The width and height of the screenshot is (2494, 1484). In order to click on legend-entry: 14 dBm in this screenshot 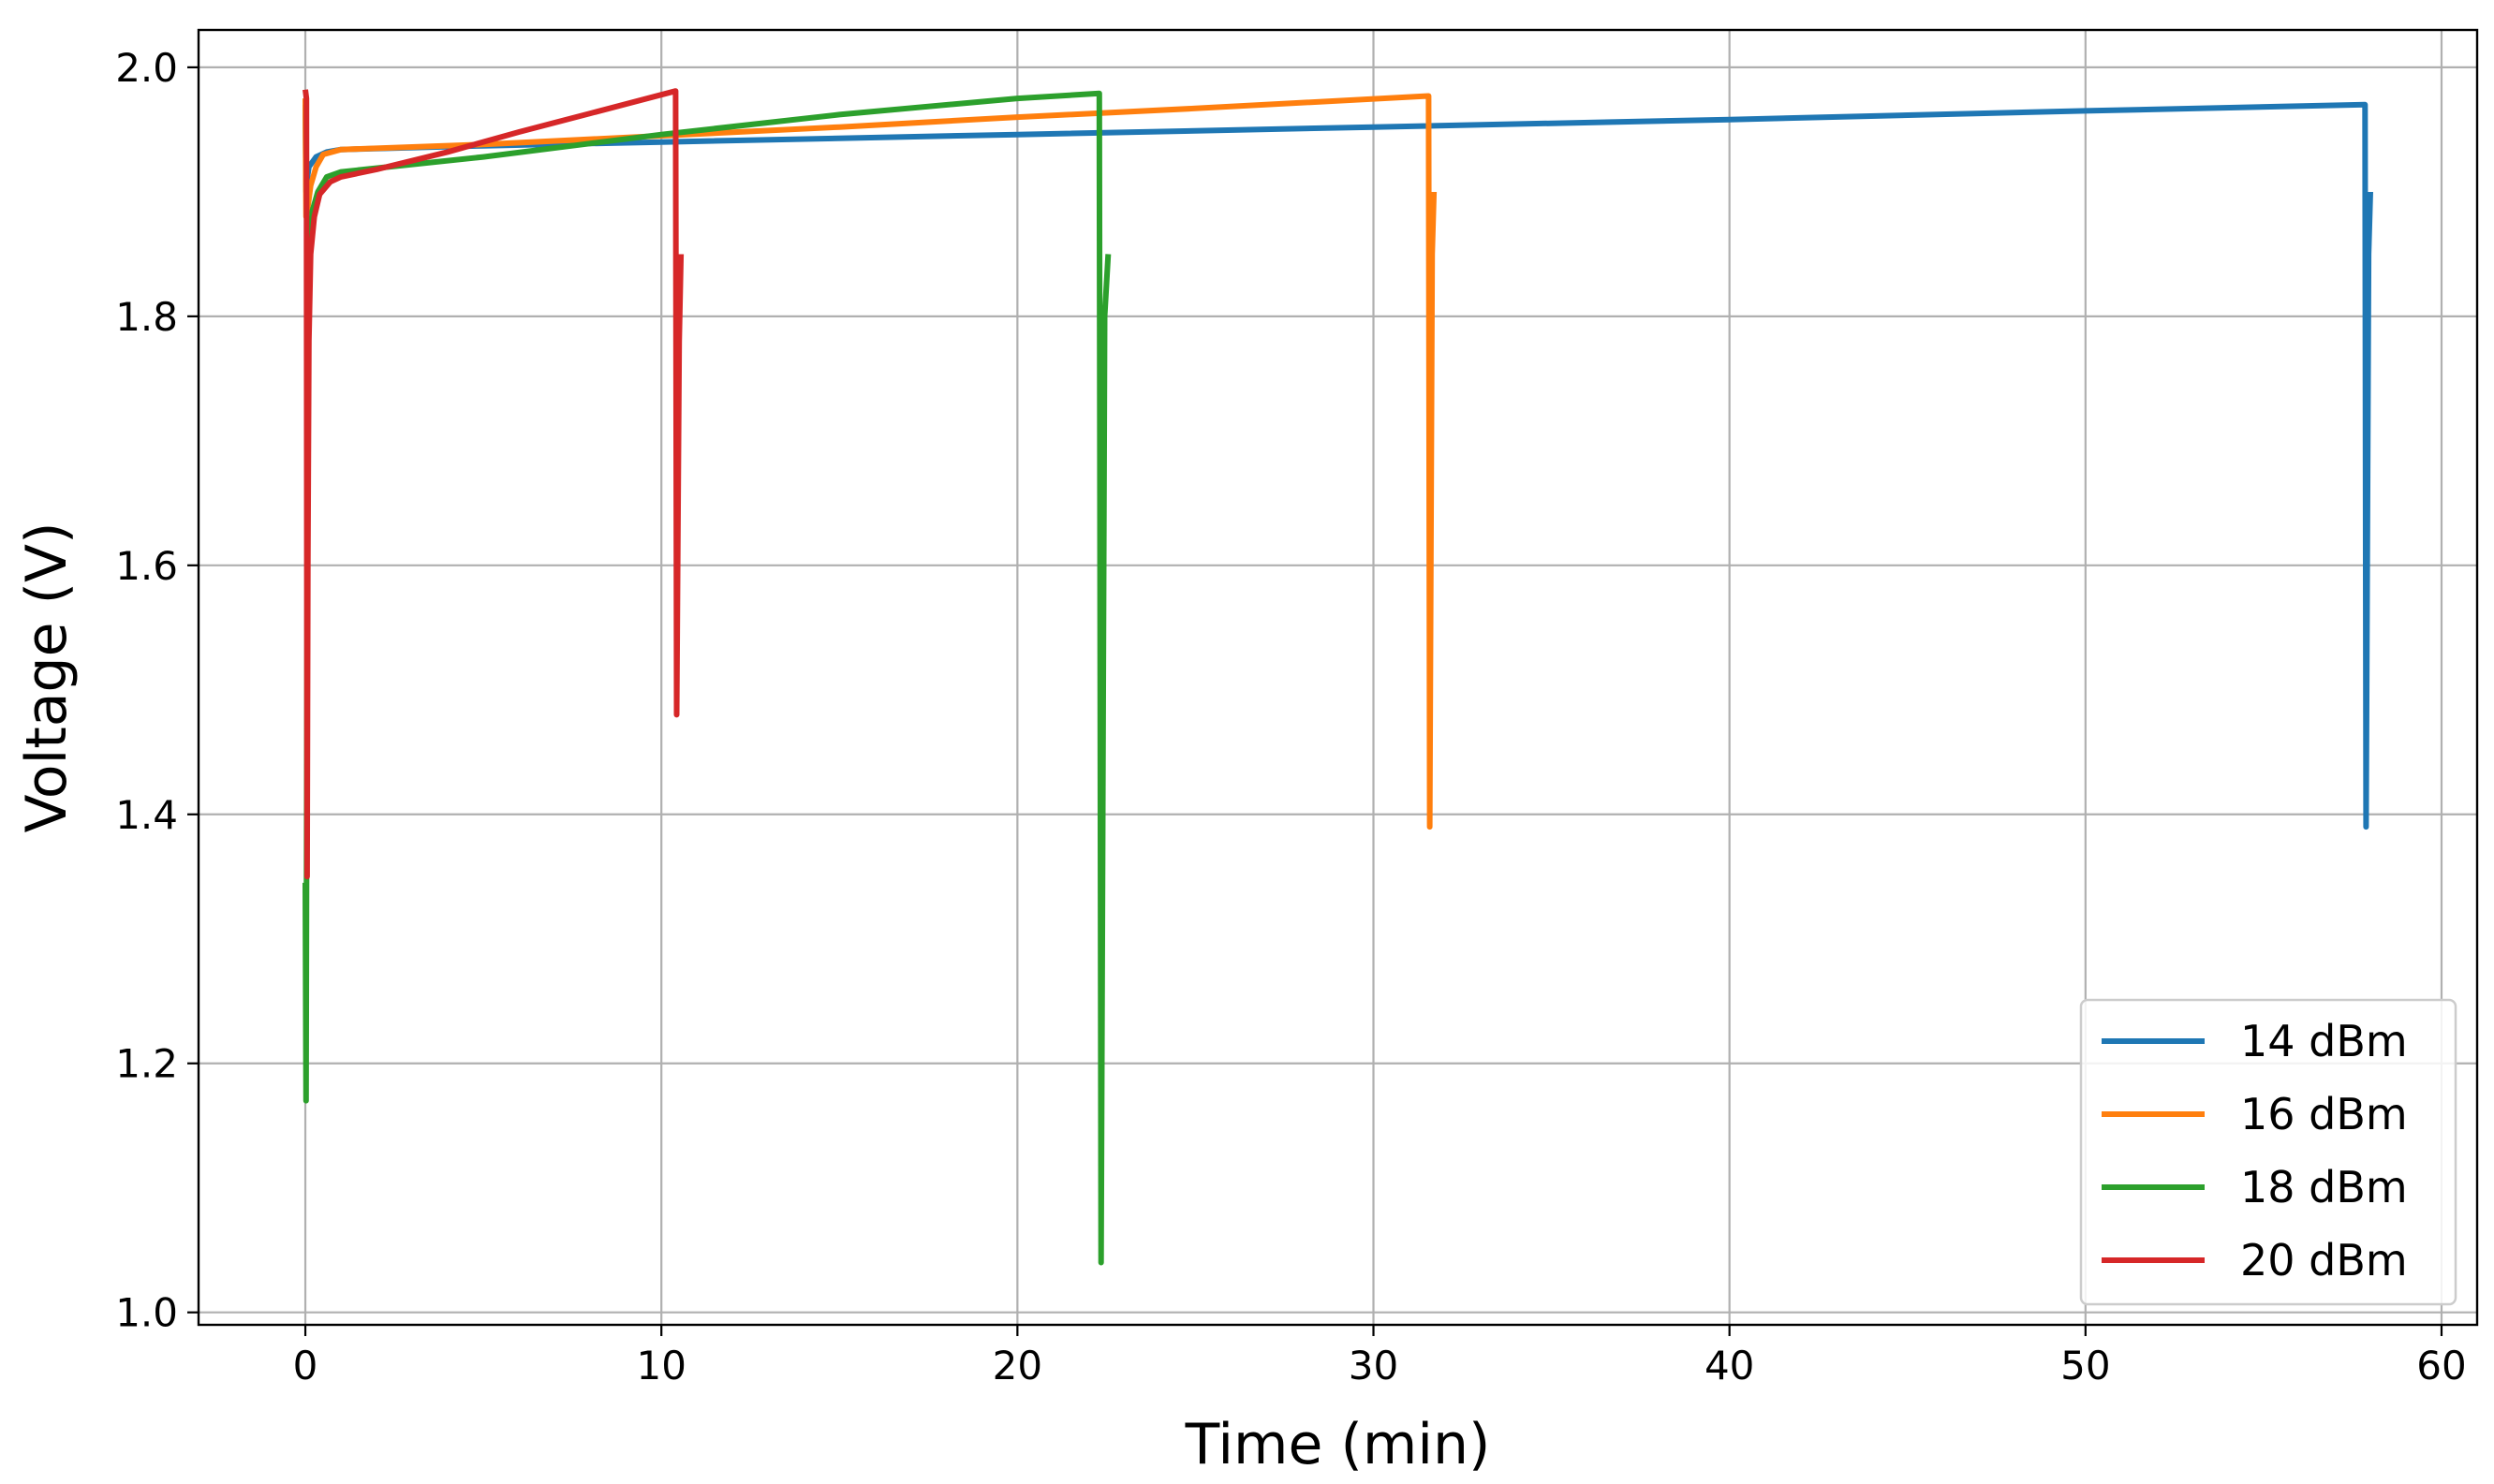, I will do `click(2255, 1041)`.